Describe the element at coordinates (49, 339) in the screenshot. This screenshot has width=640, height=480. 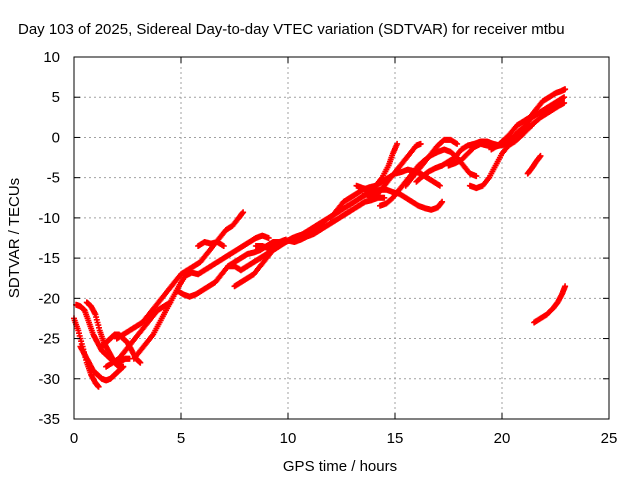
I see `y-tick-label: -25` at that location.